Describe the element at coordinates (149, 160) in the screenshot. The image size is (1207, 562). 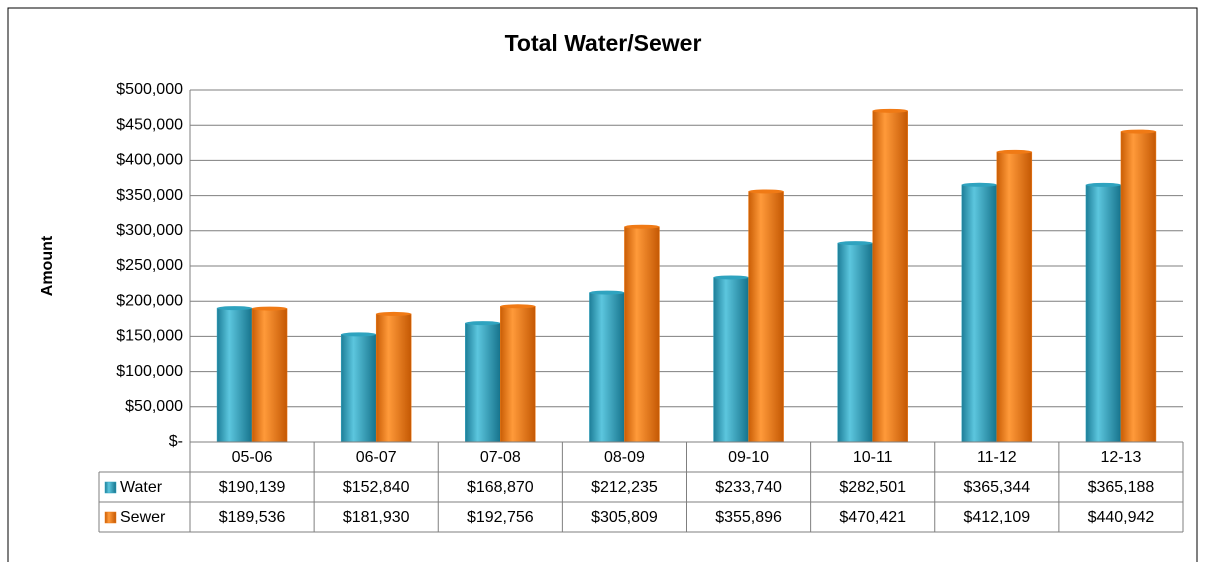
I see `y-tick-label: $400,000` at that location.